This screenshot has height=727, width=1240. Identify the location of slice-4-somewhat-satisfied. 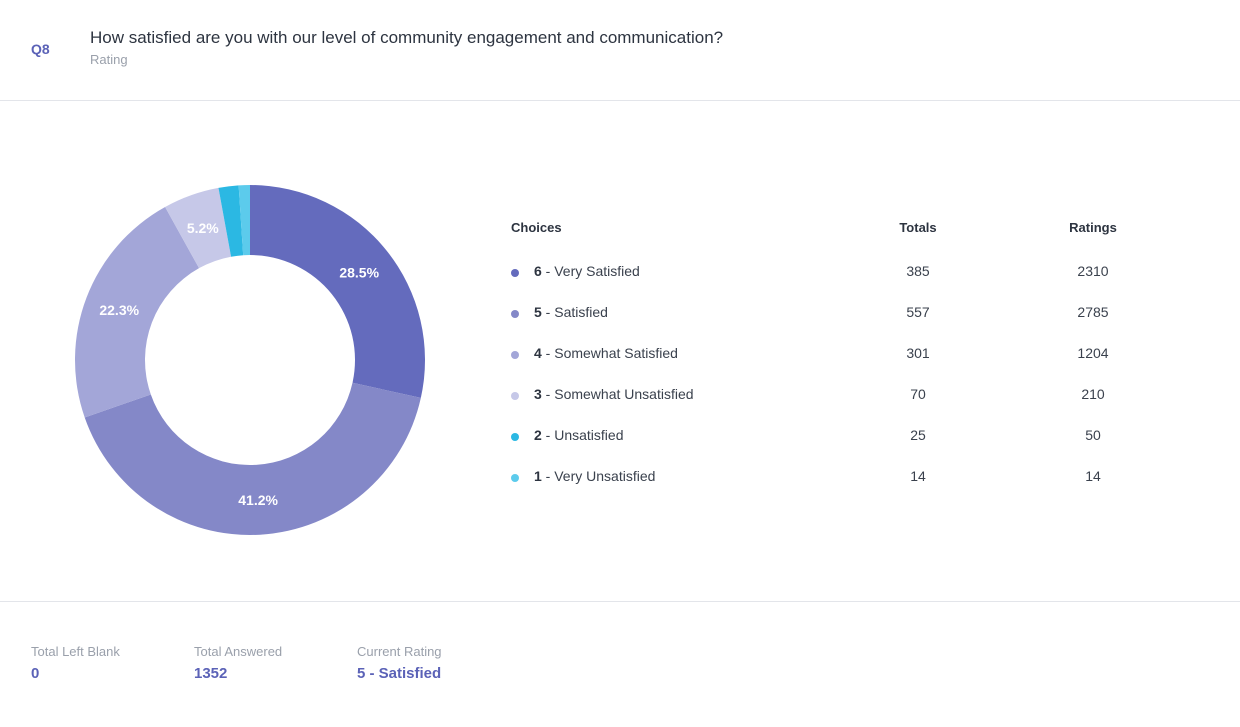
(137, 312).